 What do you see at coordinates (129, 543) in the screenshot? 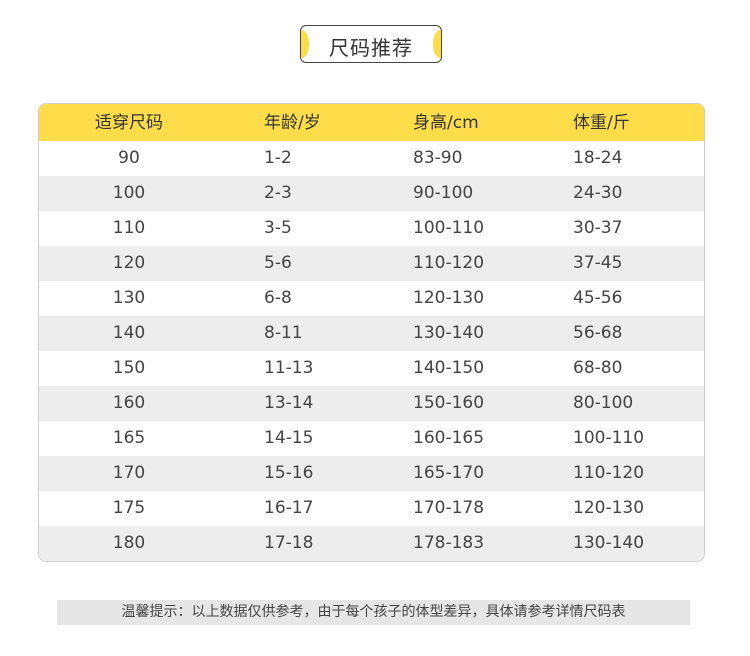
I see `cell-size: 180` at bounding box center [129, 543].